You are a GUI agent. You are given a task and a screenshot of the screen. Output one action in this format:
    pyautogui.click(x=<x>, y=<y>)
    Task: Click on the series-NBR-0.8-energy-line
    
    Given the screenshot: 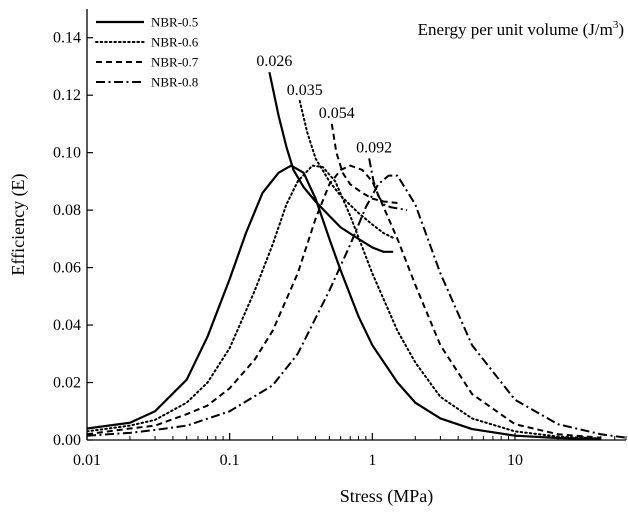 What is the action you would take?
    pyautogui.click(x=388, y=185)
    